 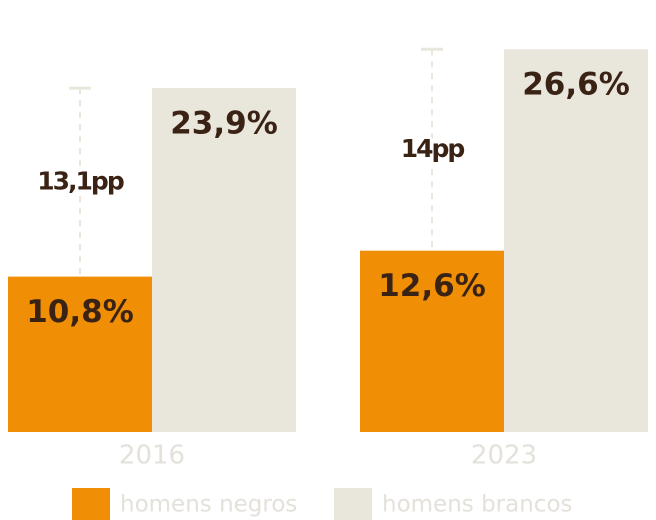 What do you see at coordinates (80, 312) in the screenshot?
I see `value-label: 10,8%` at bounding box center [80, 312].